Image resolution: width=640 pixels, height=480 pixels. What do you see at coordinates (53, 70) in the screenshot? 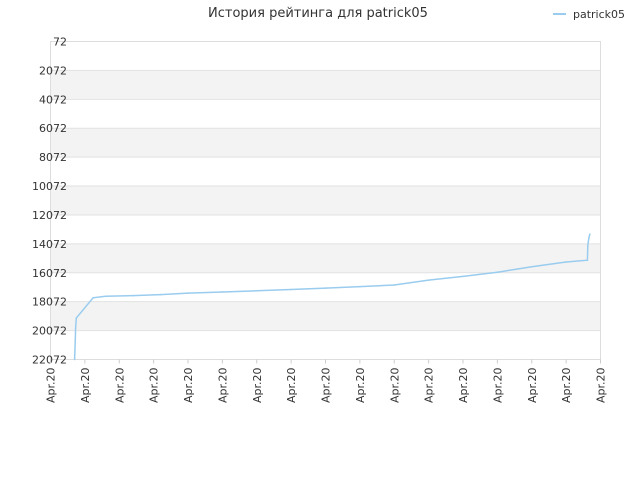
I see `y-tick-label: 2072` at bounding box center [53, 70].